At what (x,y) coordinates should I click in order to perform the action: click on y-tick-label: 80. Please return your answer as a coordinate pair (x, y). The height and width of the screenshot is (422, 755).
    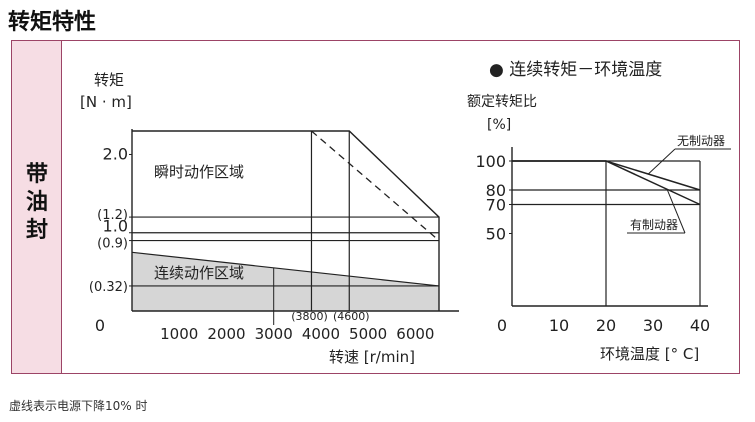
    Looking at the image, I should click on (496, 190).